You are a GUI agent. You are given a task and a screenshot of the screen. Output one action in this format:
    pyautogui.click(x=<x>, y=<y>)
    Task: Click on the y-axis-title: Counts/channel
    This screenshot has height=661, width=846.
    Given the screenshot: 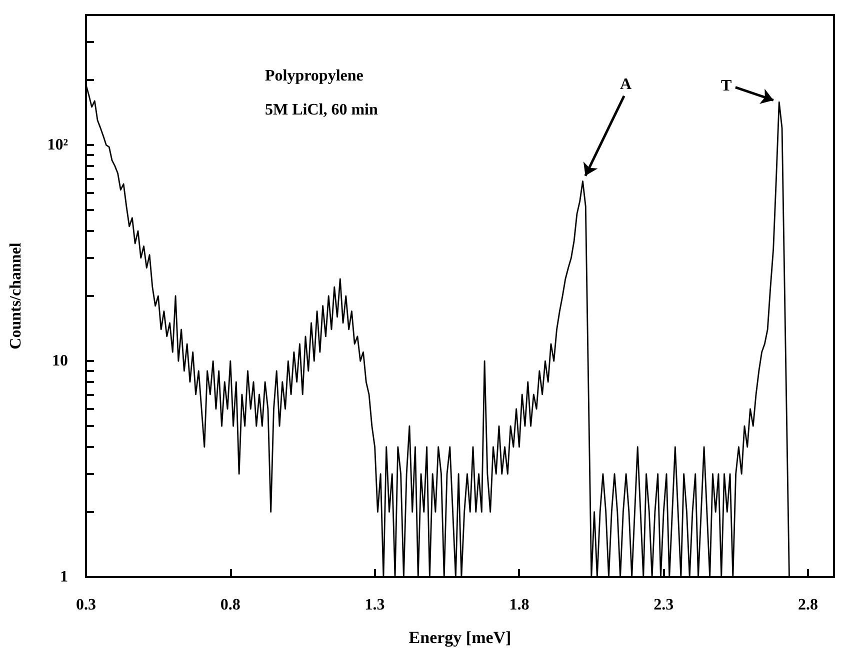 What is the action you would take?
    pyautogui.click(x=16, y=296)
    